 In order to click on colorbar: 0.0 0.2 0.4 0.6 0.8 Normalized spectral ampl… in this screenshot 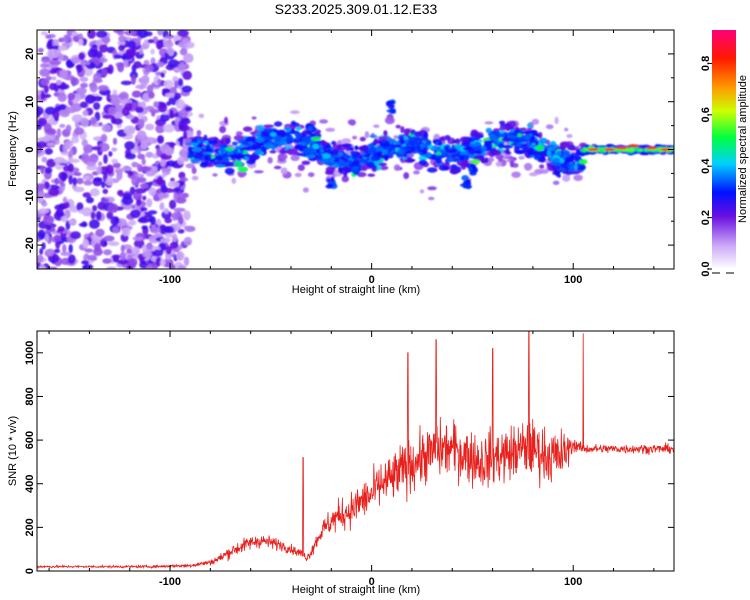, I will do `click(724, 153)`.